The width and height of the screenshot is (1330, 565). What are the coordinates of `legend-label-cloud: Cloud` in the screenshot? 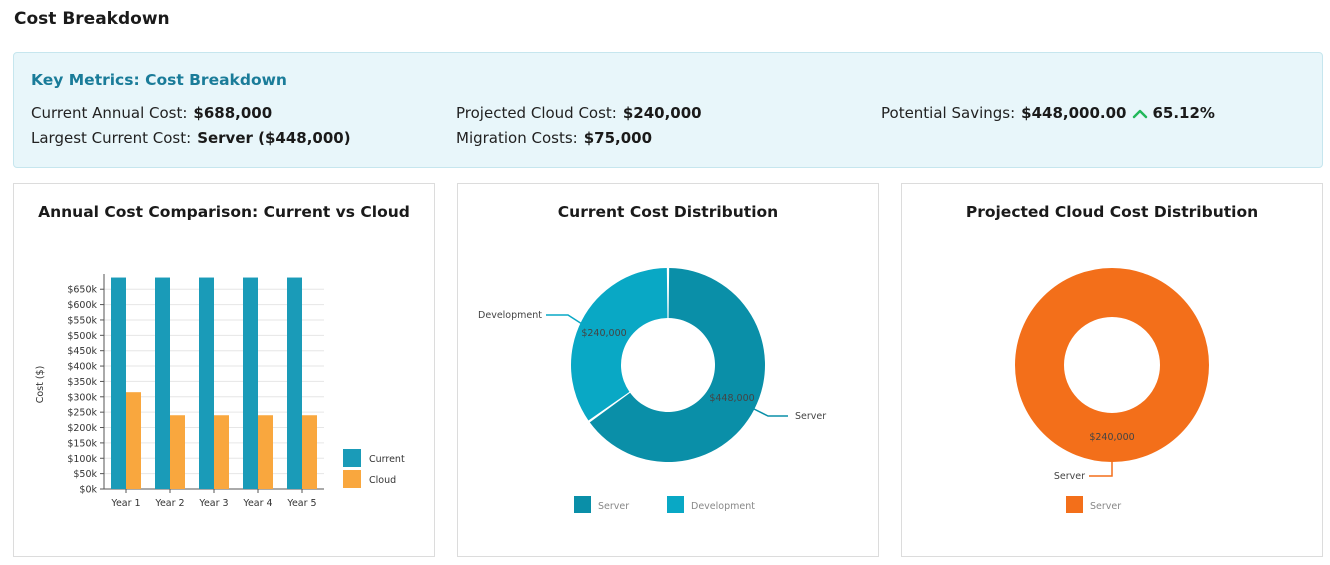 It's located at (382, 480).